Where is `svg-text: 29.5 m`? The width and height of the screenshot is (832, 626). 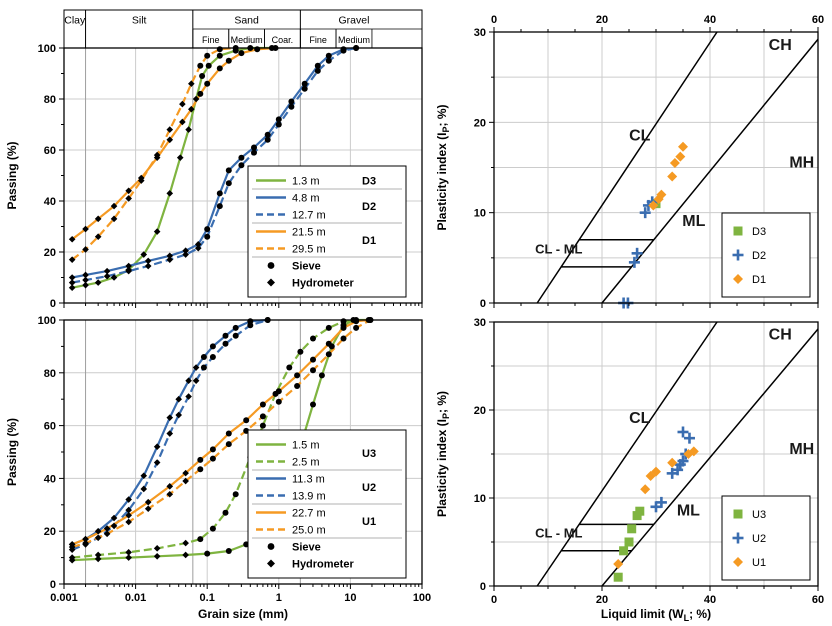
svg-text: 29.5 m is located at coordinates (309, 250).